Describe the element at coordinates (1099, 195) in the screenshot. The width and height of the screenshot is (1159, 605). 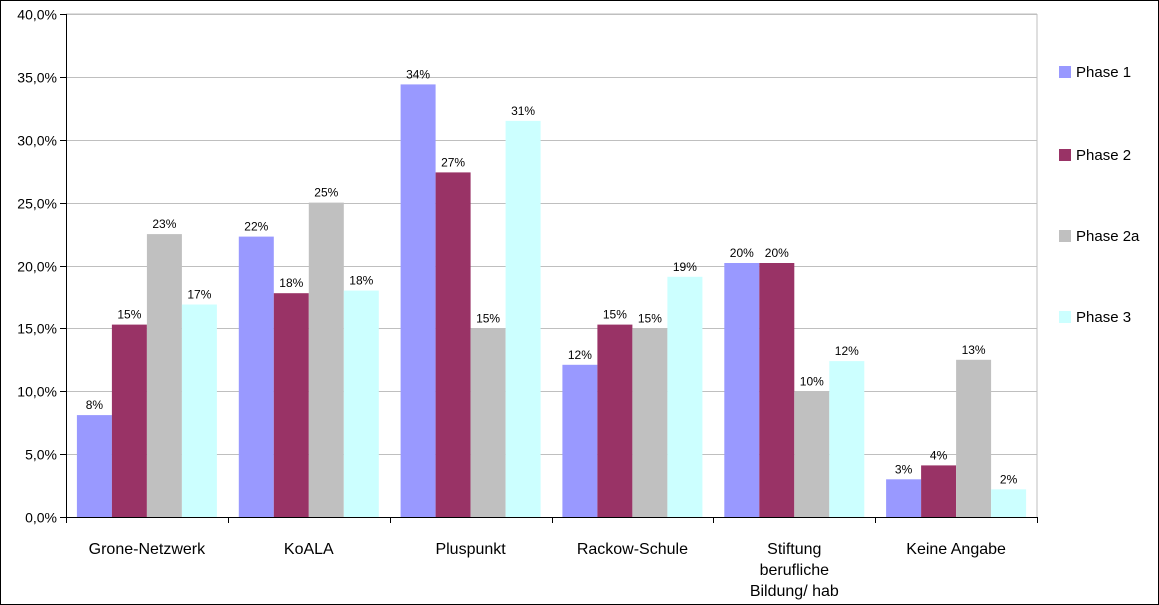
I see `legend: Phase 1 Phase 2 Phase 2a Phase 3` at that location.